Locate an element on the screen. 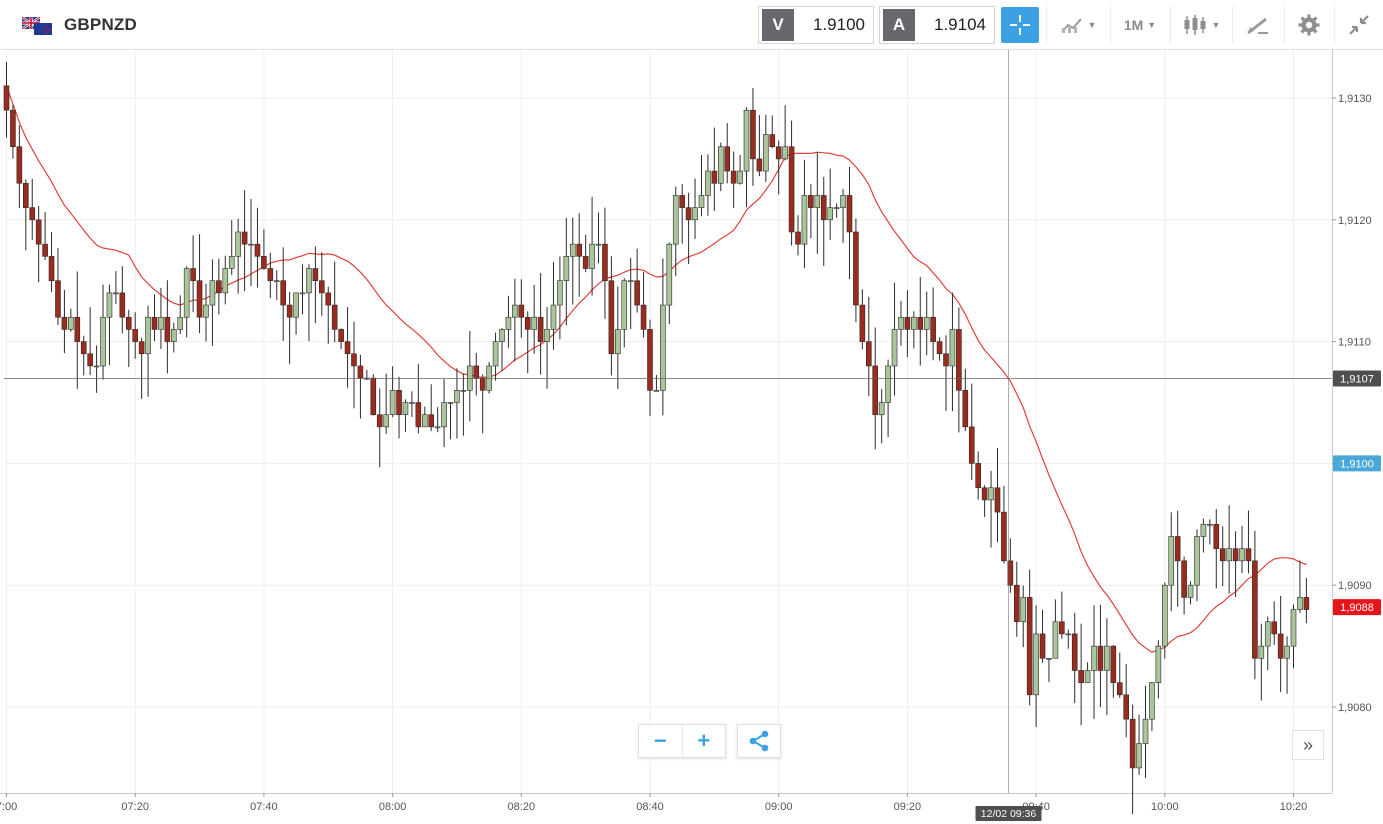 This screenshot has width=1383, height=824. sell-price-button: V 1.9100 is located at coordinates (816, 25).